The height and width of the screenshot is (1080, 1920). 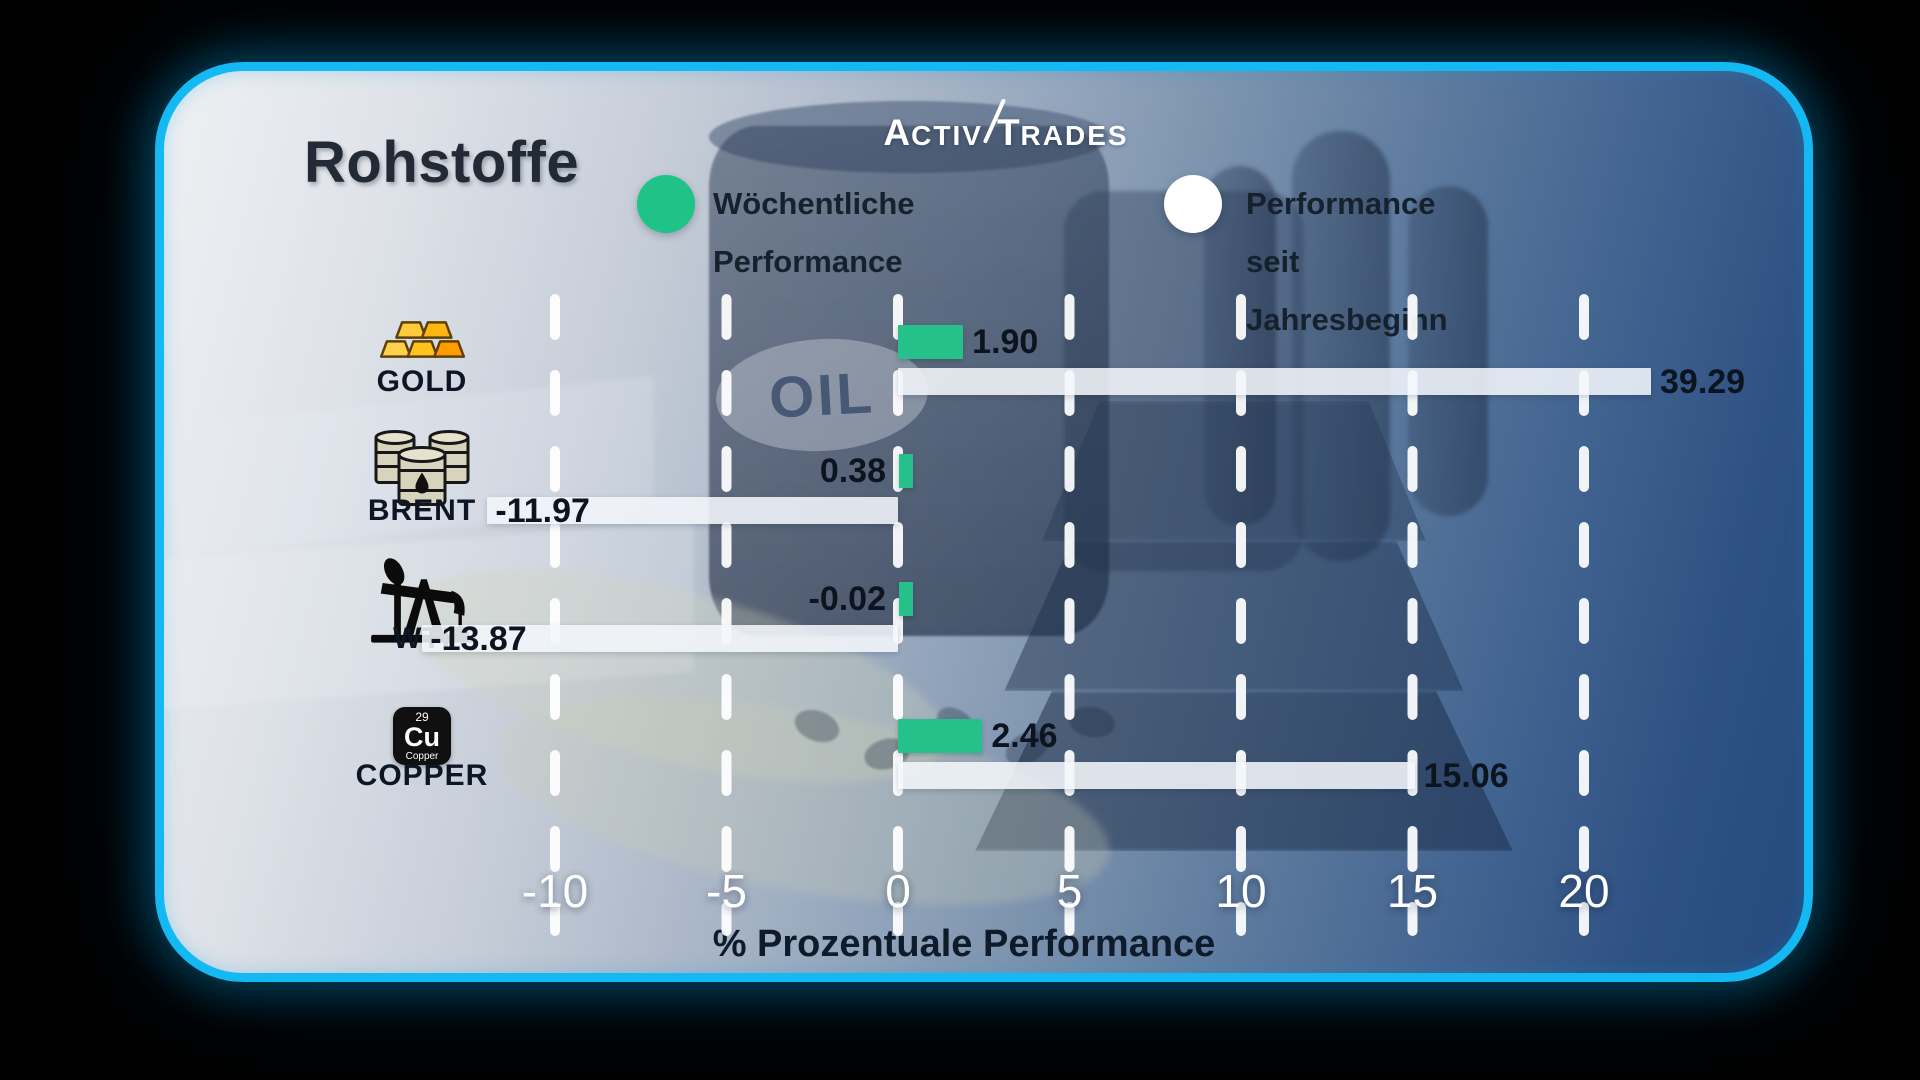 What do you see at coordinates (422, 736) in the screenshot?
I see `copper-element-icon: 29 Cu Copper` at bounding box center [422, 736].